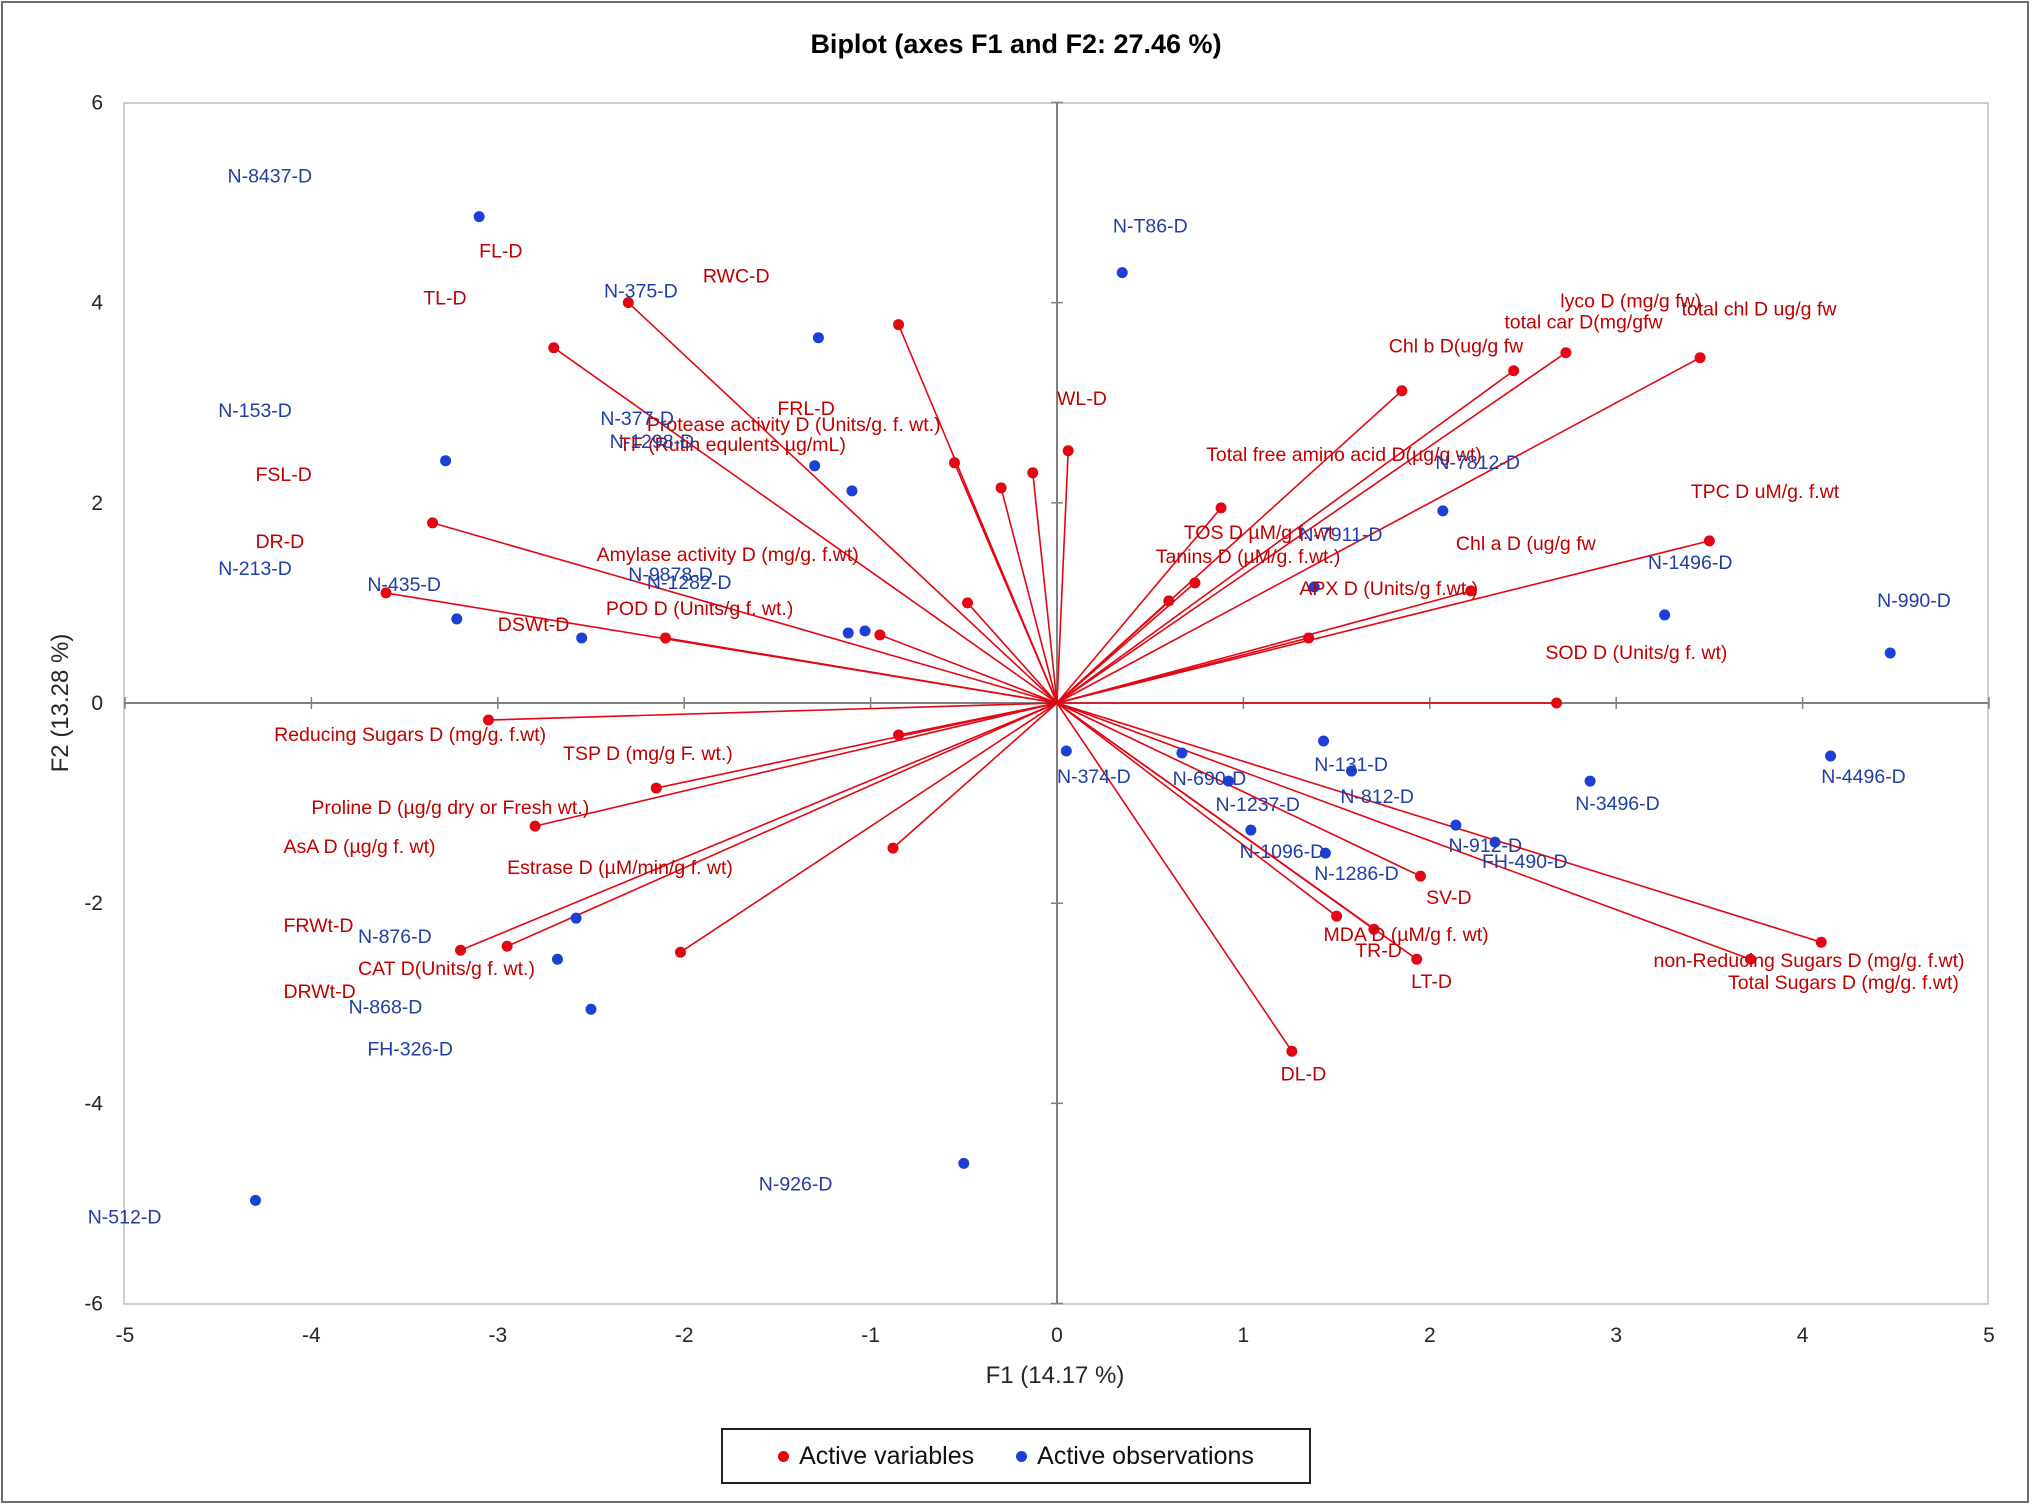  Describe the element at coordinates (125, 1335) in the screenshot. I see `x-tick-label: -5` at that location.